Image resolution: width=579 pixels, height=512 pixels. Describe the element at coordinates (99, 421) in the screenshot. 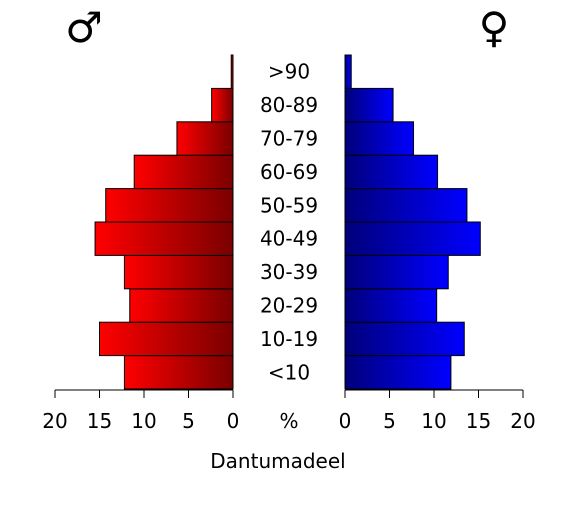

I see `male-axis-tick-label: 15` at that location.